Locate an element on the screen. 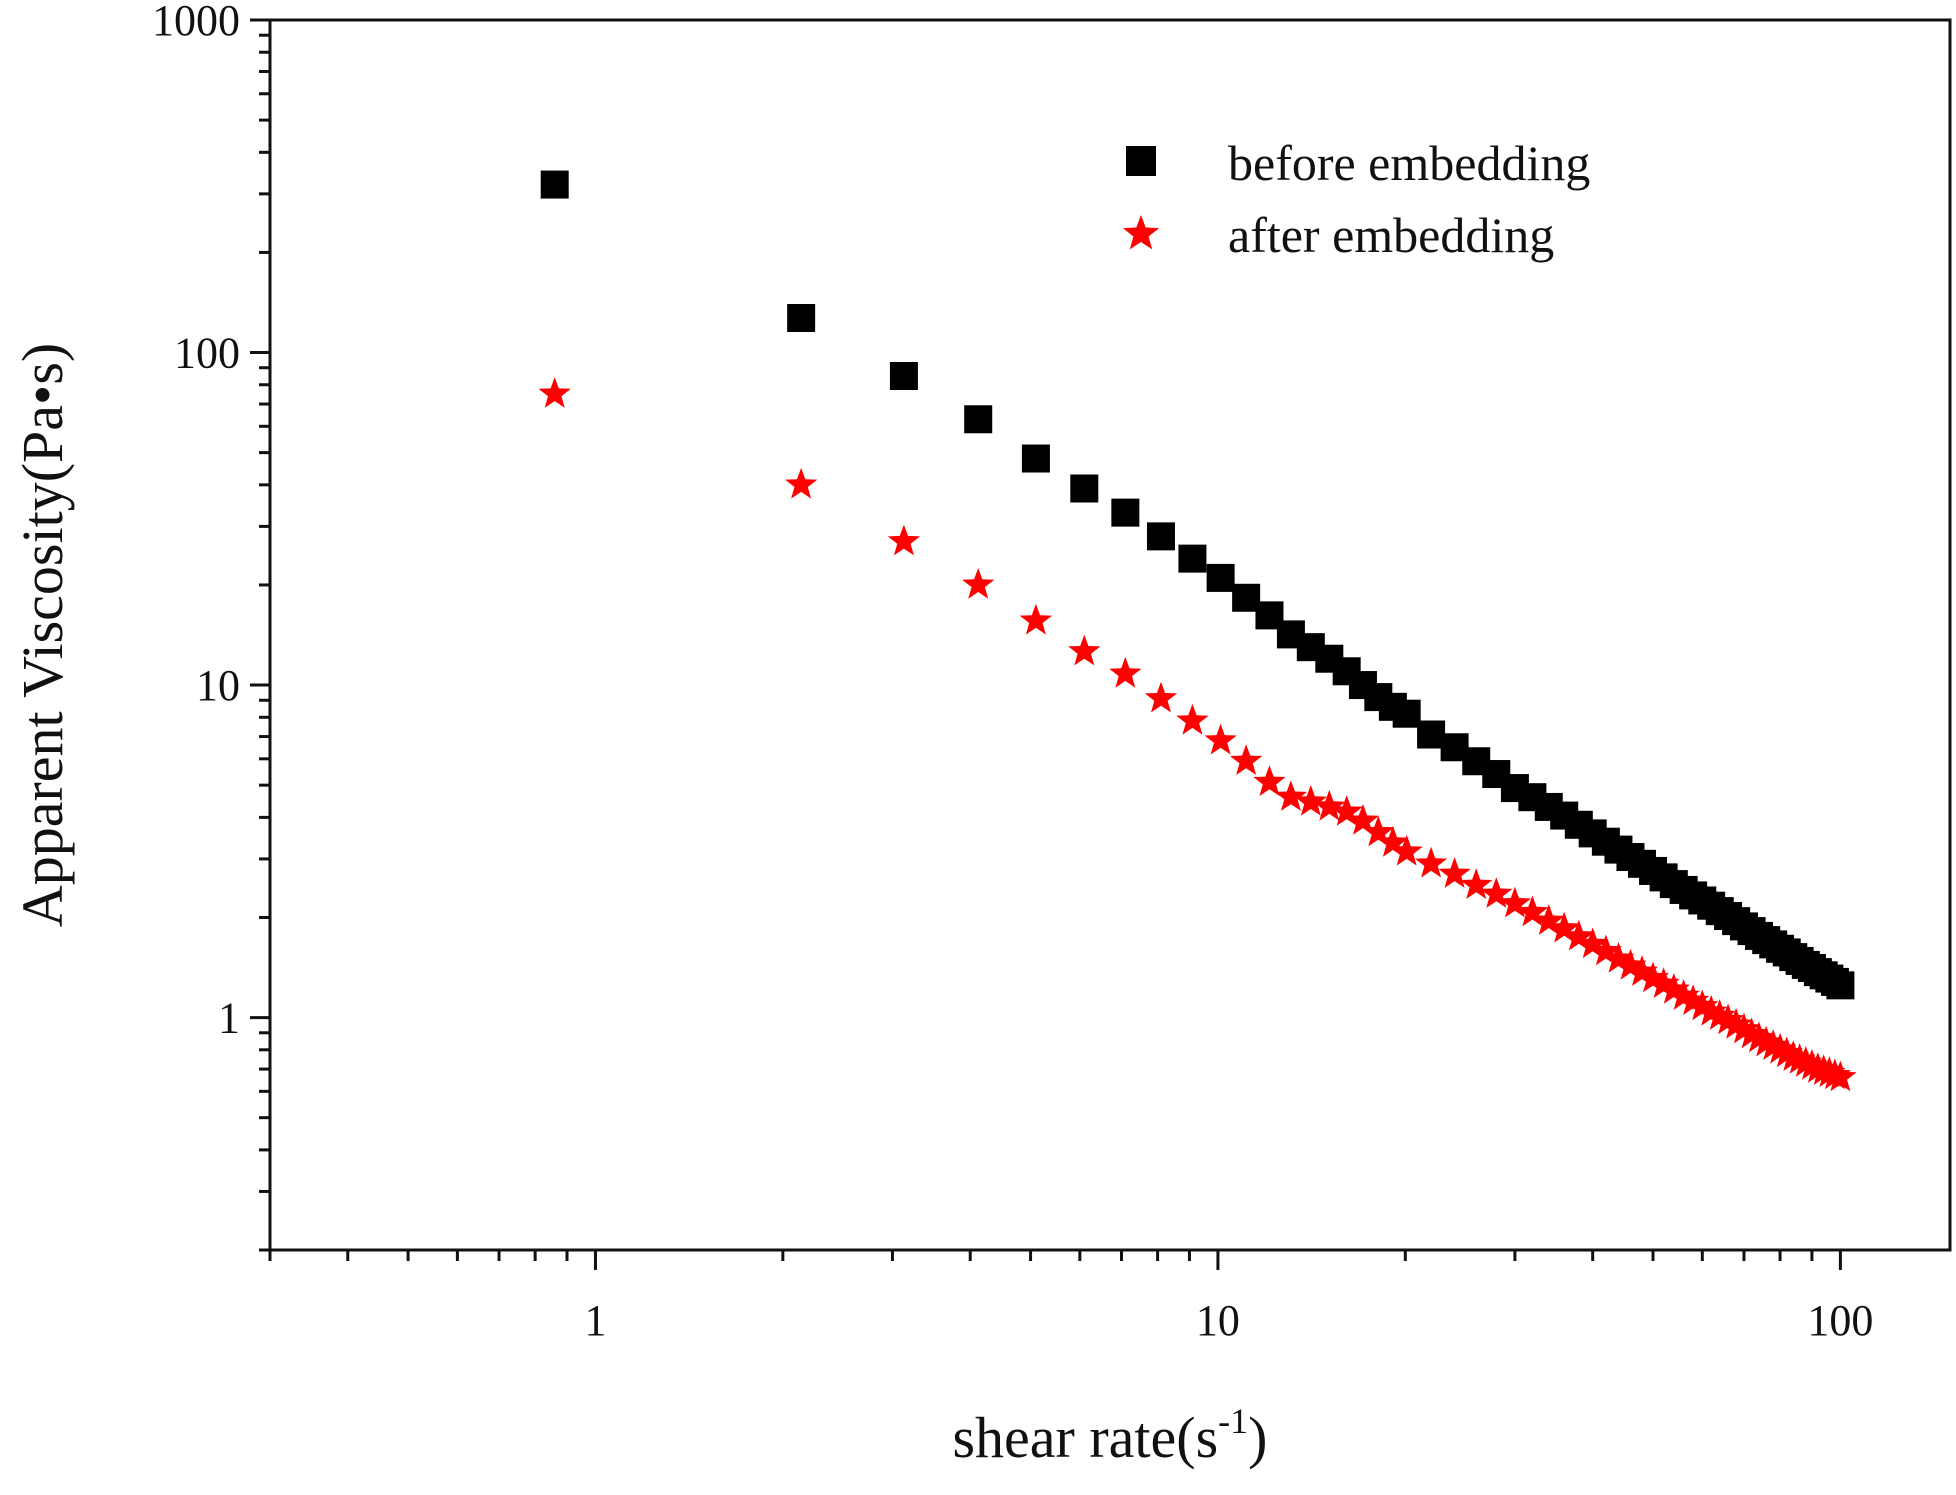 This screenshot has height=1495, width=1956. x-axis-ticks: 1 10 100 is located at coordinates (1070, 1297).